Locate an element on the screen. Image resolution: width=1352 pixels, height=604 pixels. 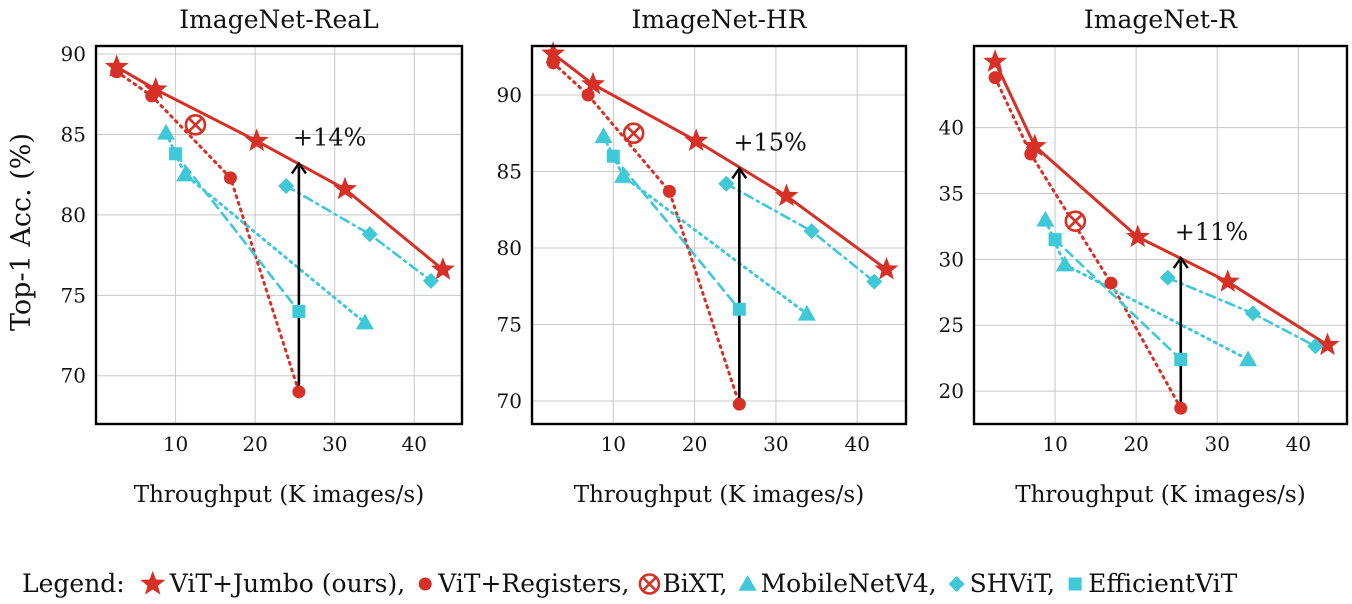
circled-x-marker is located at coordinates (633, 133).